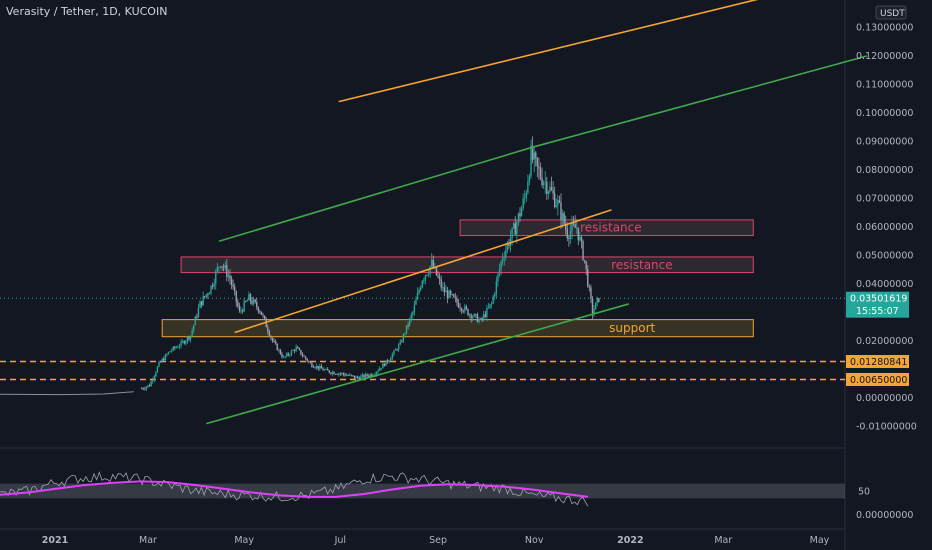 The image size is (932, 550). Describe the element at coordinates (884, 199) in the screenshot. I see `price-tick-label: 0.07000000` at that location.